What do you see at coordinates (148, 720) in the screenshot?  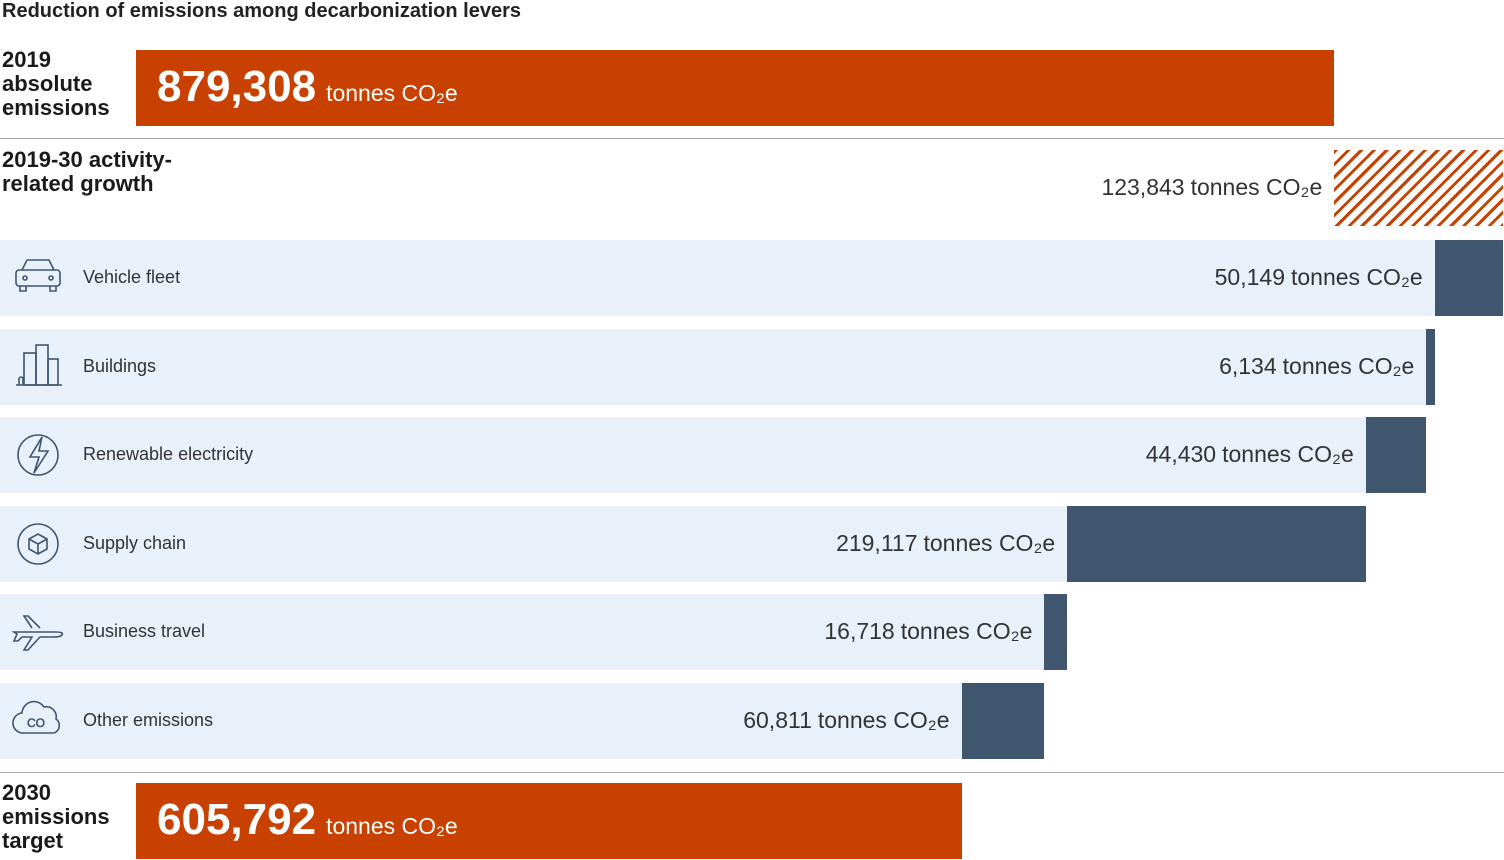 I see `category-label: Other emissions` at bounding box center [148, 720].